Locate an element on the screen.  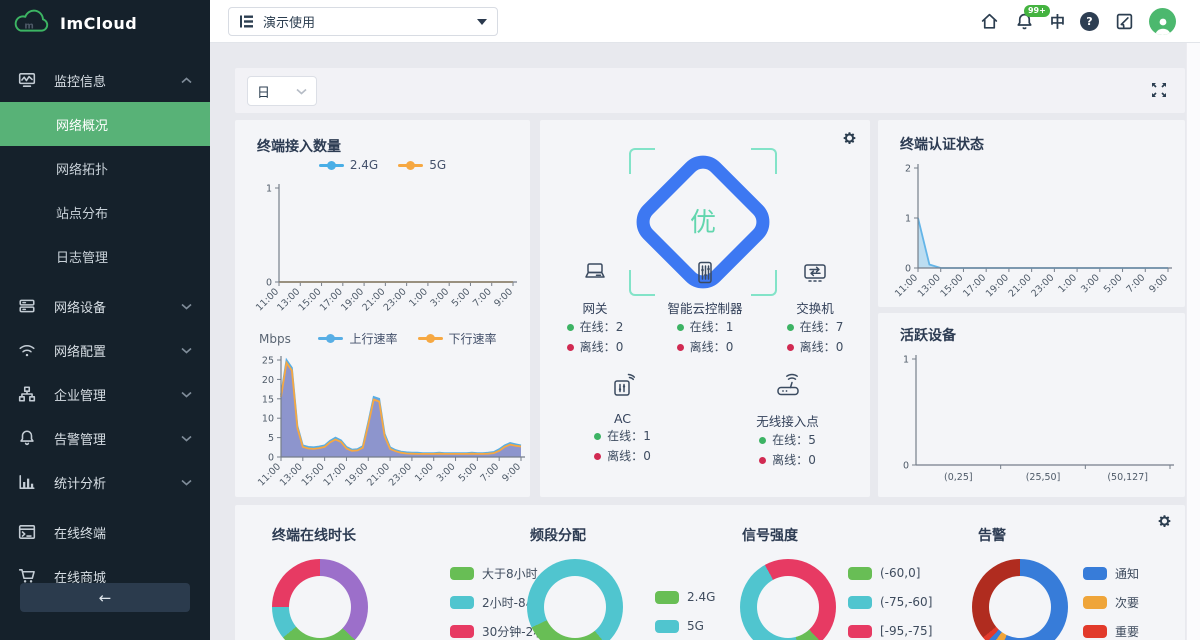
legend-label: 次要 is located at coordinates (1127, 602).